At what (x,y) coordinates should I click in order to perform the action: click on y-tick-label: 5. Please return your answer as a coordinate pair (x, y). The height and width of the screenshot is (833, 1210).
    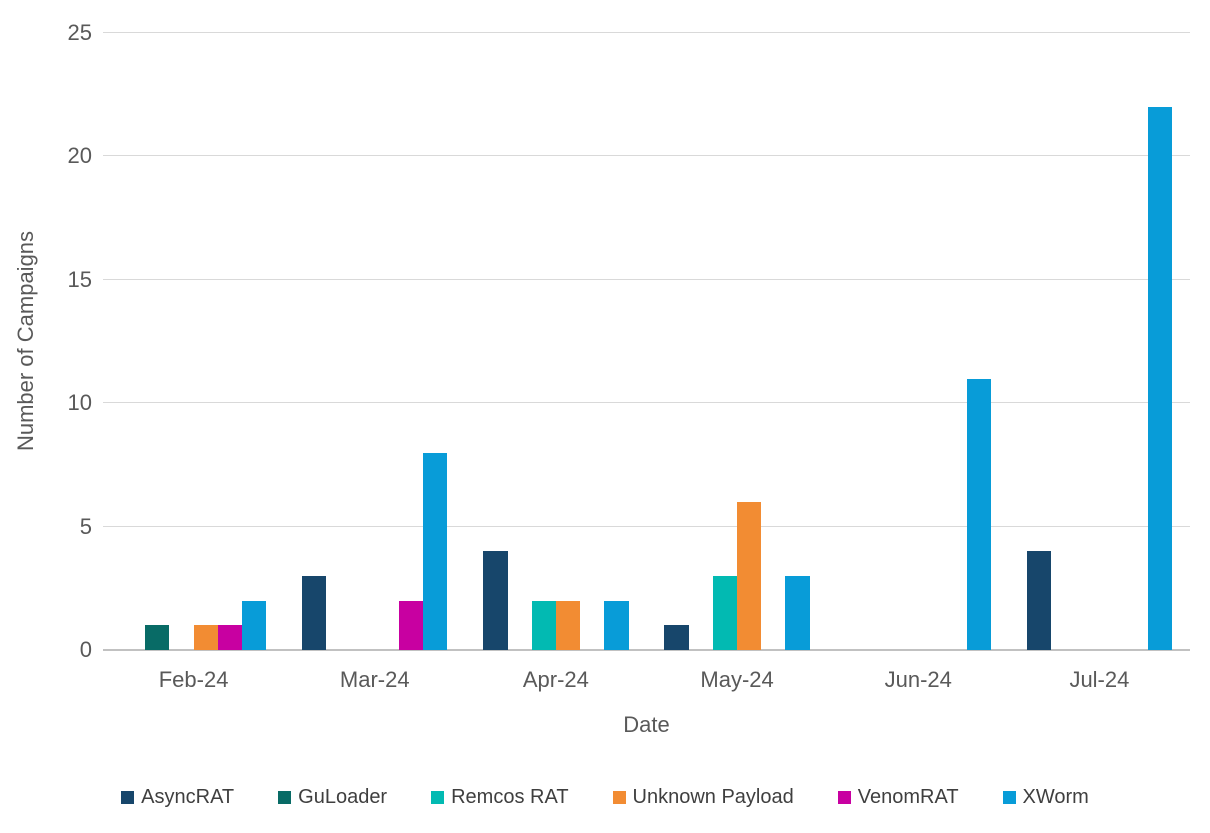
    Looking at the image, I should click on (85, 526).